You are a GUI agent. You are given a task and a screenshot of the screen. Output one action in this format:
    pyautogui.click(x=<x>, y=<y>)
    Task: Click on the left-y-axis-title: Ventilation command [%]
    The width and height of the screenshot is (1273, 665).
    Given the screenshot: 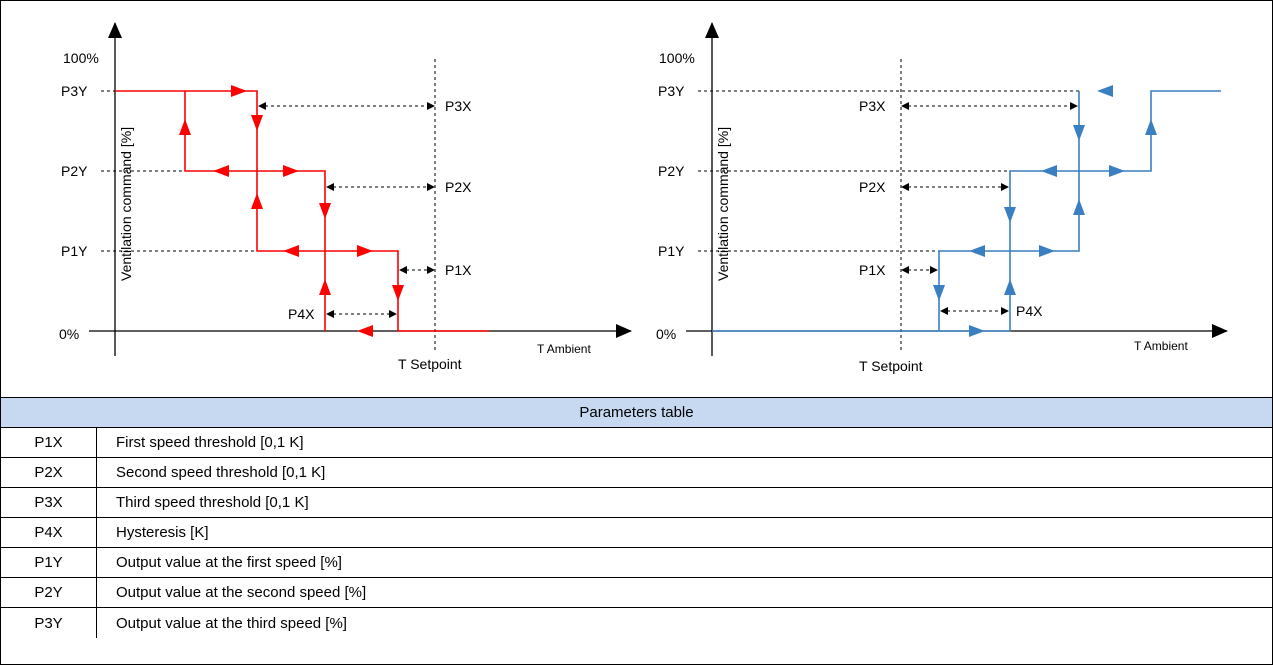 What is the action you would take?
    pyautogui.click(x=126, y=204)
    